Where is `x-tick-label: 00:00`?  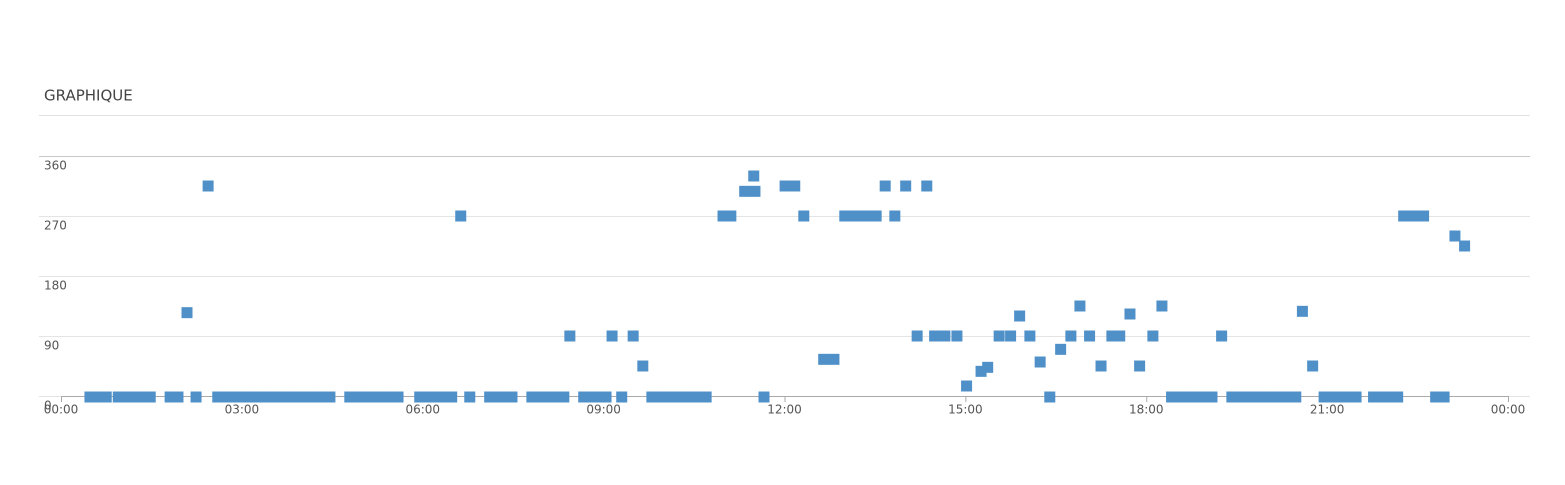 x-tick-label: 00:00 is located at coordinates (1508, 410).